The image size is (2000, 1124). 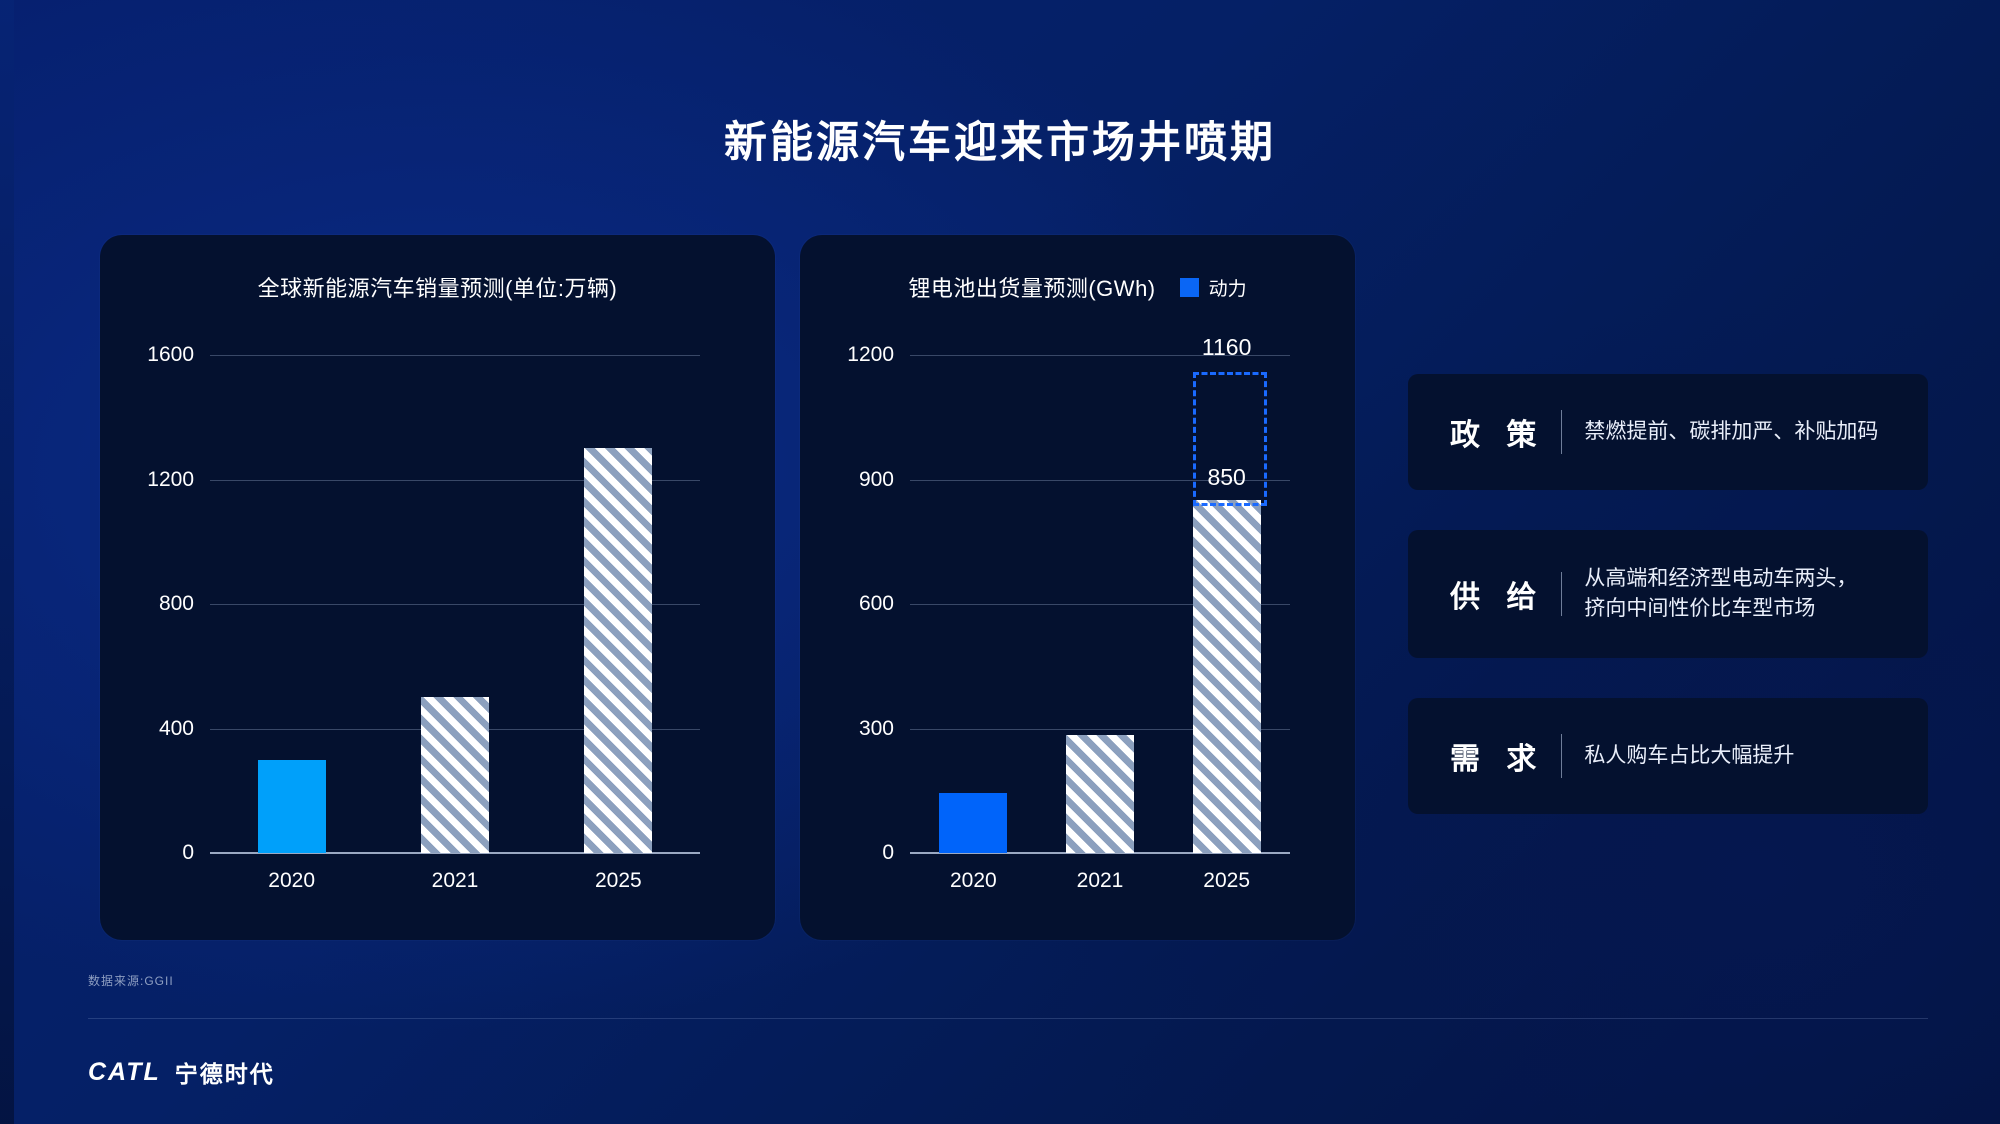 I want to click on chart-header-left: 全球新能源汽车销量预测(单位:万辆), so click(x=437, y=287).